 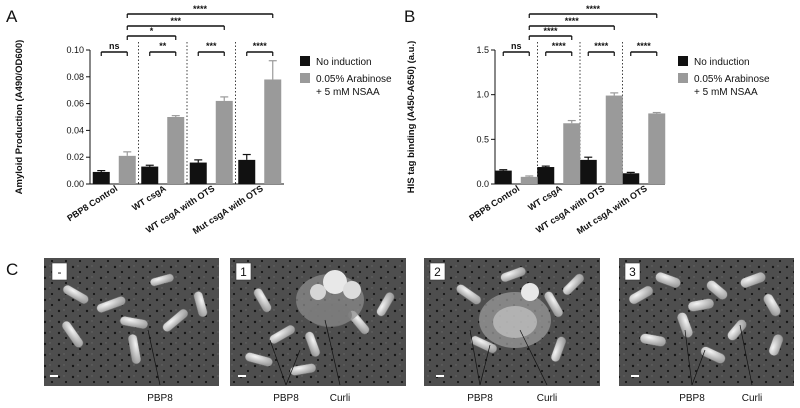 I want to click on y-tick-label: 0.04, so click(x=75, y=130).